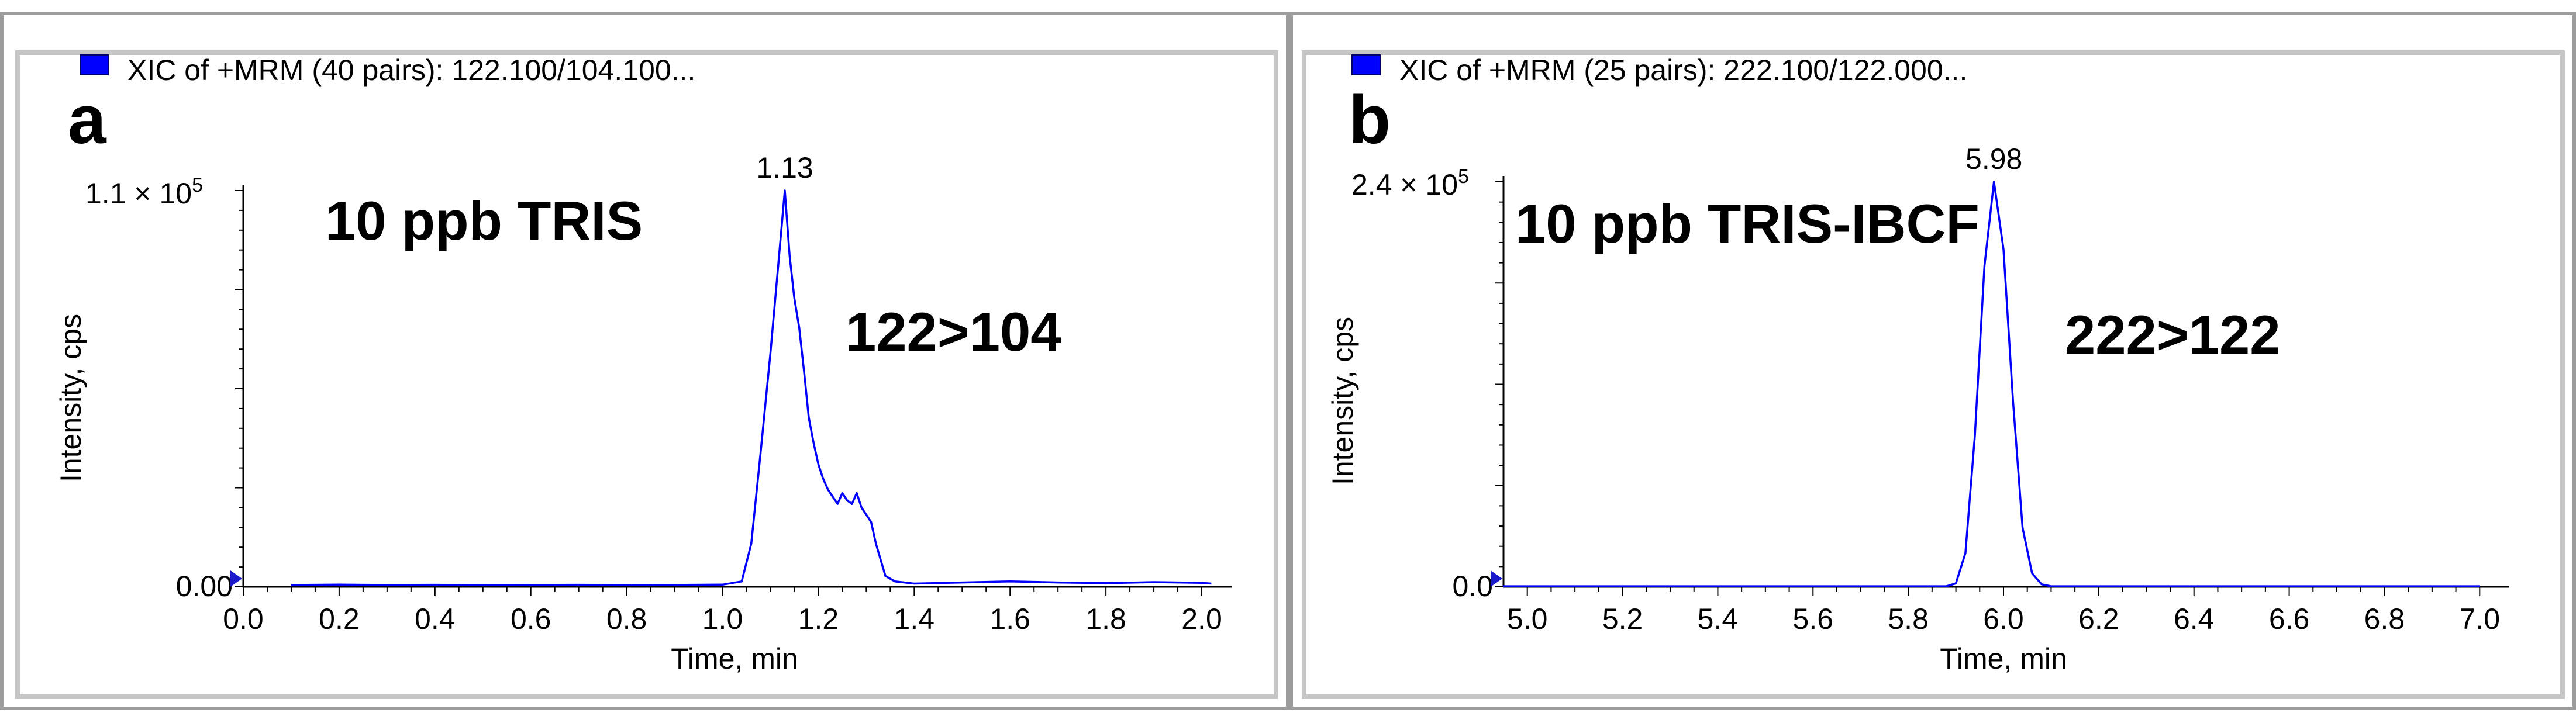 This screenshot has height=723, width=2576. Describe the element at coordinates (1370, 119) in the screenshot. I see `panel-letter: b` at that location.